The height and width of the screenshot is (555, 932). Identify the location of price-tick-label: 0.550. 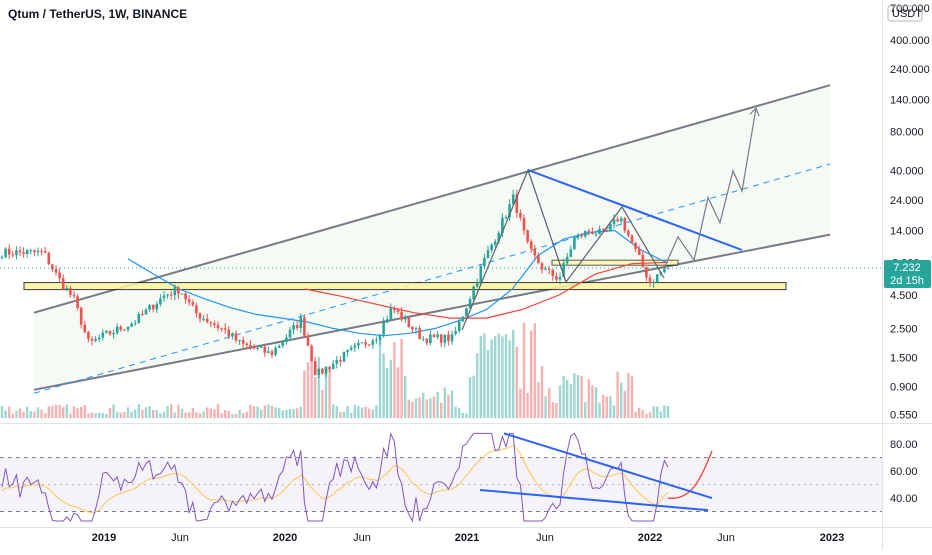
(904, 416).